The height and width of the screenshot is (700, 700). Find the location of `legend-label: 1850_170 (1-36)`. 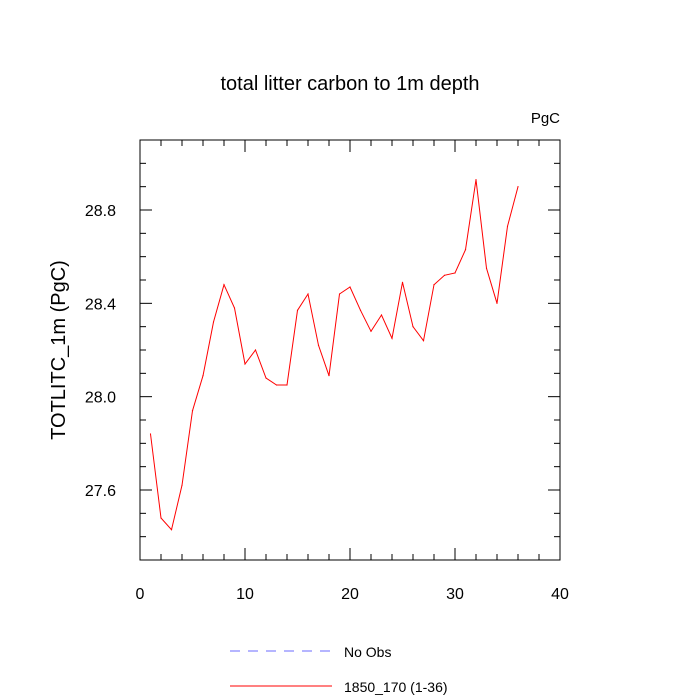

legend-label: 1850_170 (1-36) is located at coordinates (396, 687).